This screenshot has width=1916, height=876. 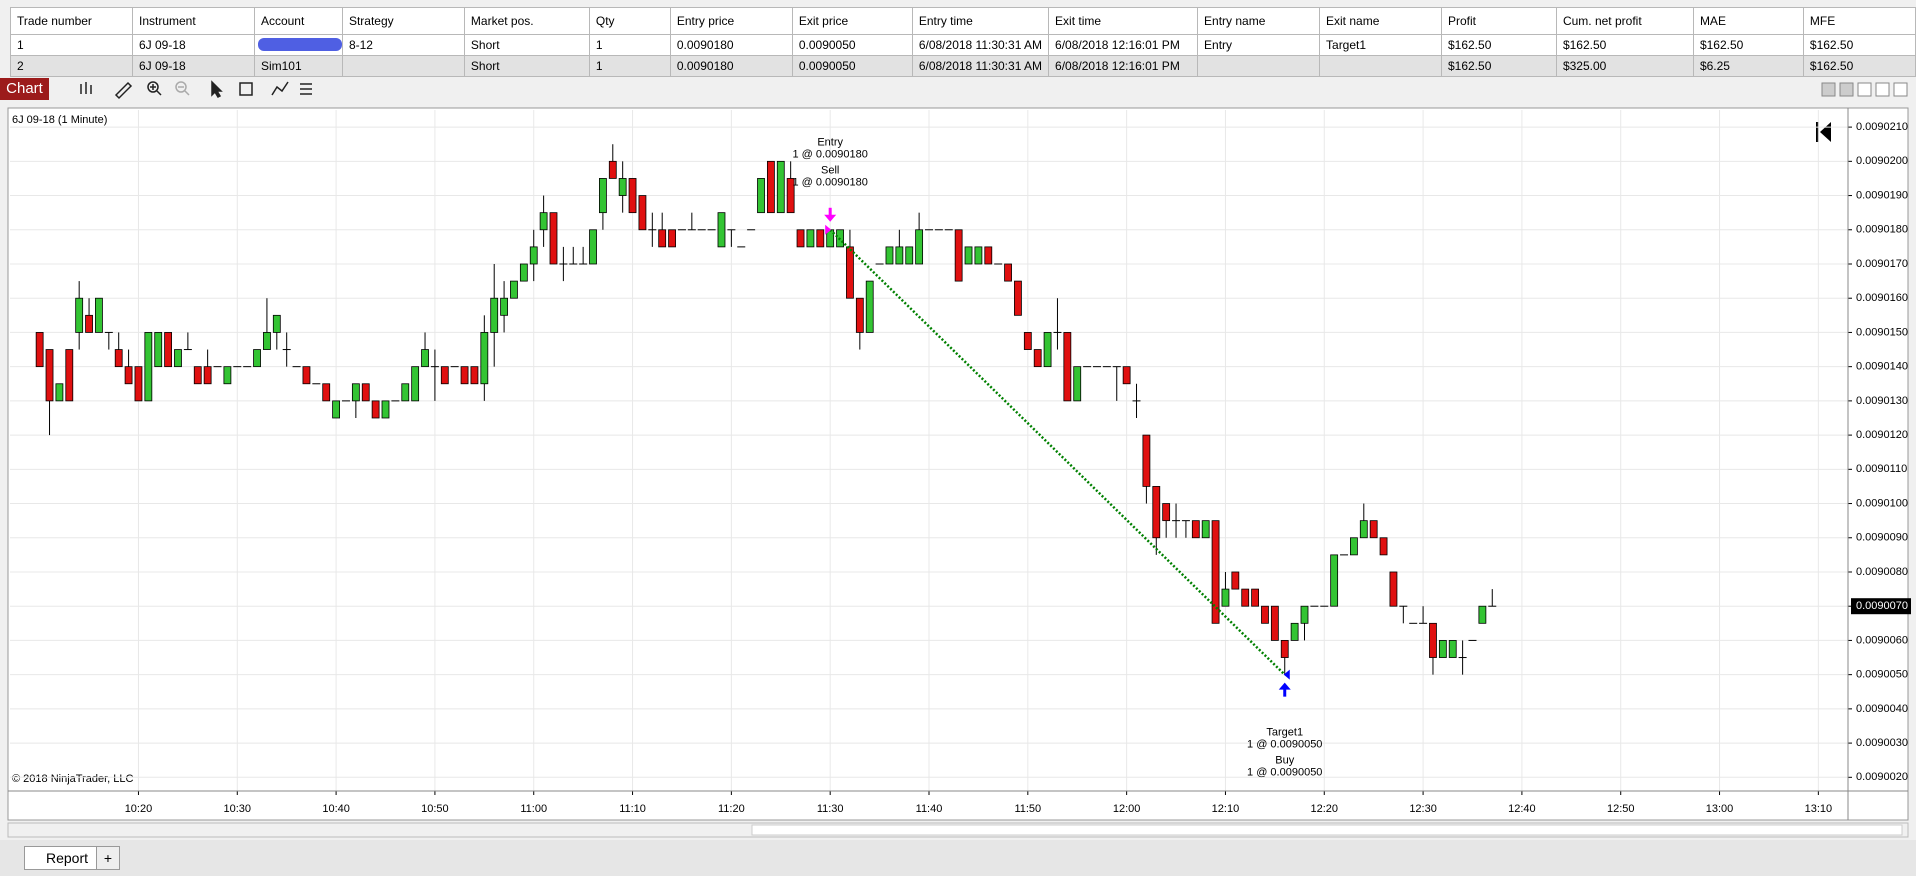 What do you see at coordinates (86, 88) in the screenshot?
I see `bars-icon` at bounding box center [86, 88].